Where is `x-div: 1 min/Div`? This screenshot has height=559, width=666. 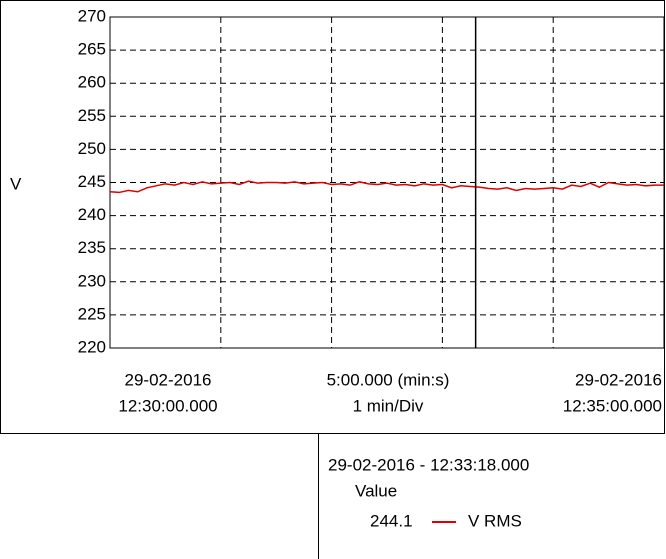 x-div: 1 min/Div is located at coordinates (388, 405).